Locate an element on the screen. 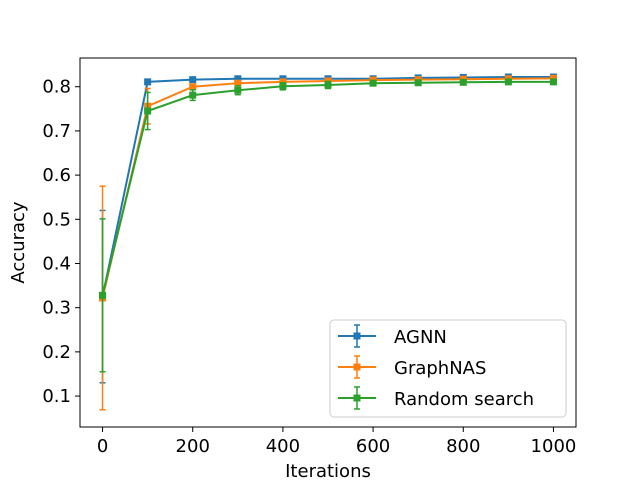 The height and width of the screenshot is (480, 640). legend: AGNN GraphNAS Random search is located at coordinates (448, 368).